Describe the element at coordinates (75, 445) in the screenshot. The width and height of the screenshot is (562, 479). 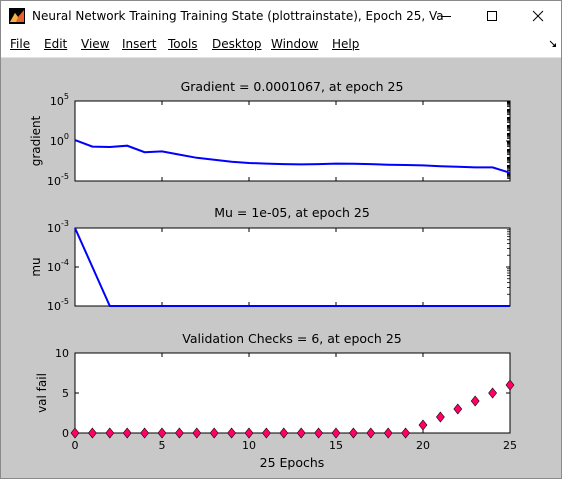
I see `val-fail-xtick-label: 0` at that location.